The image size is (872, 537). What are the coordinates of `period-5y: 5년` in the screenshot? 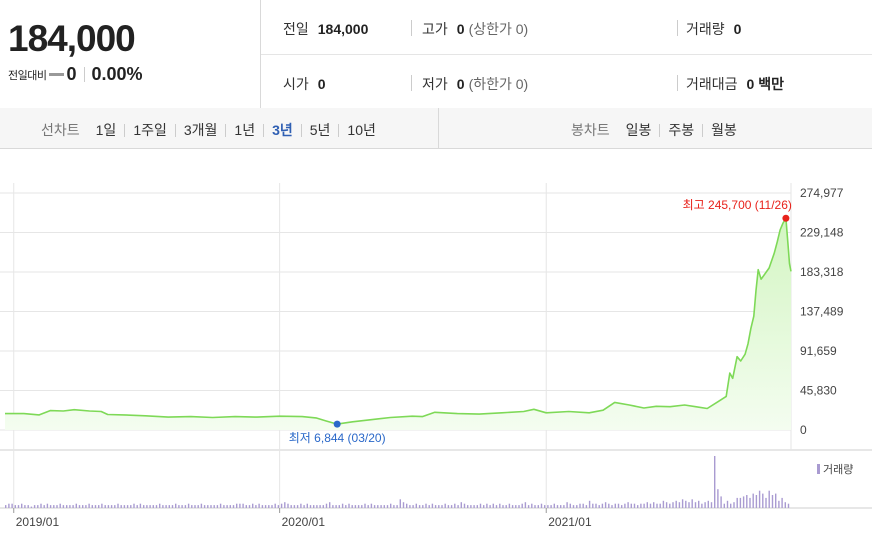 It's located at (319, 130).